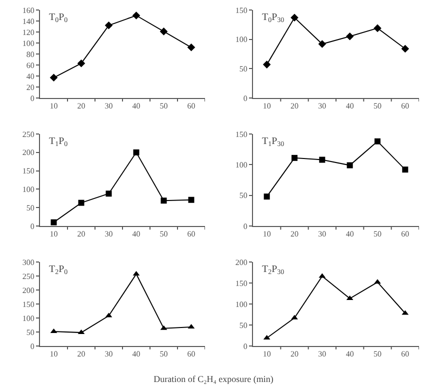 The image size is (427, 387). I want to click on y-tick-label: 250, so click(28, 134).